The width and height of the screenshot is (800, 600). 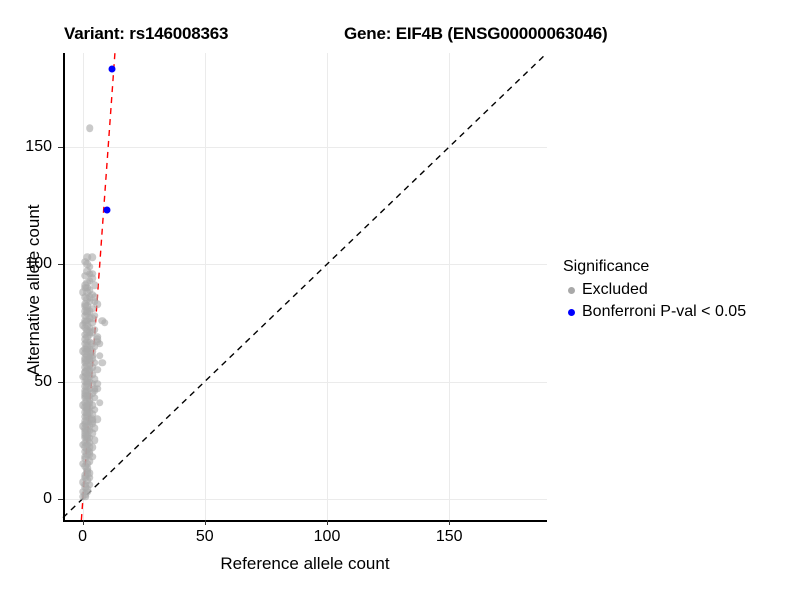 I want to click on blue-dot-icon, so click(x=571, y=312).